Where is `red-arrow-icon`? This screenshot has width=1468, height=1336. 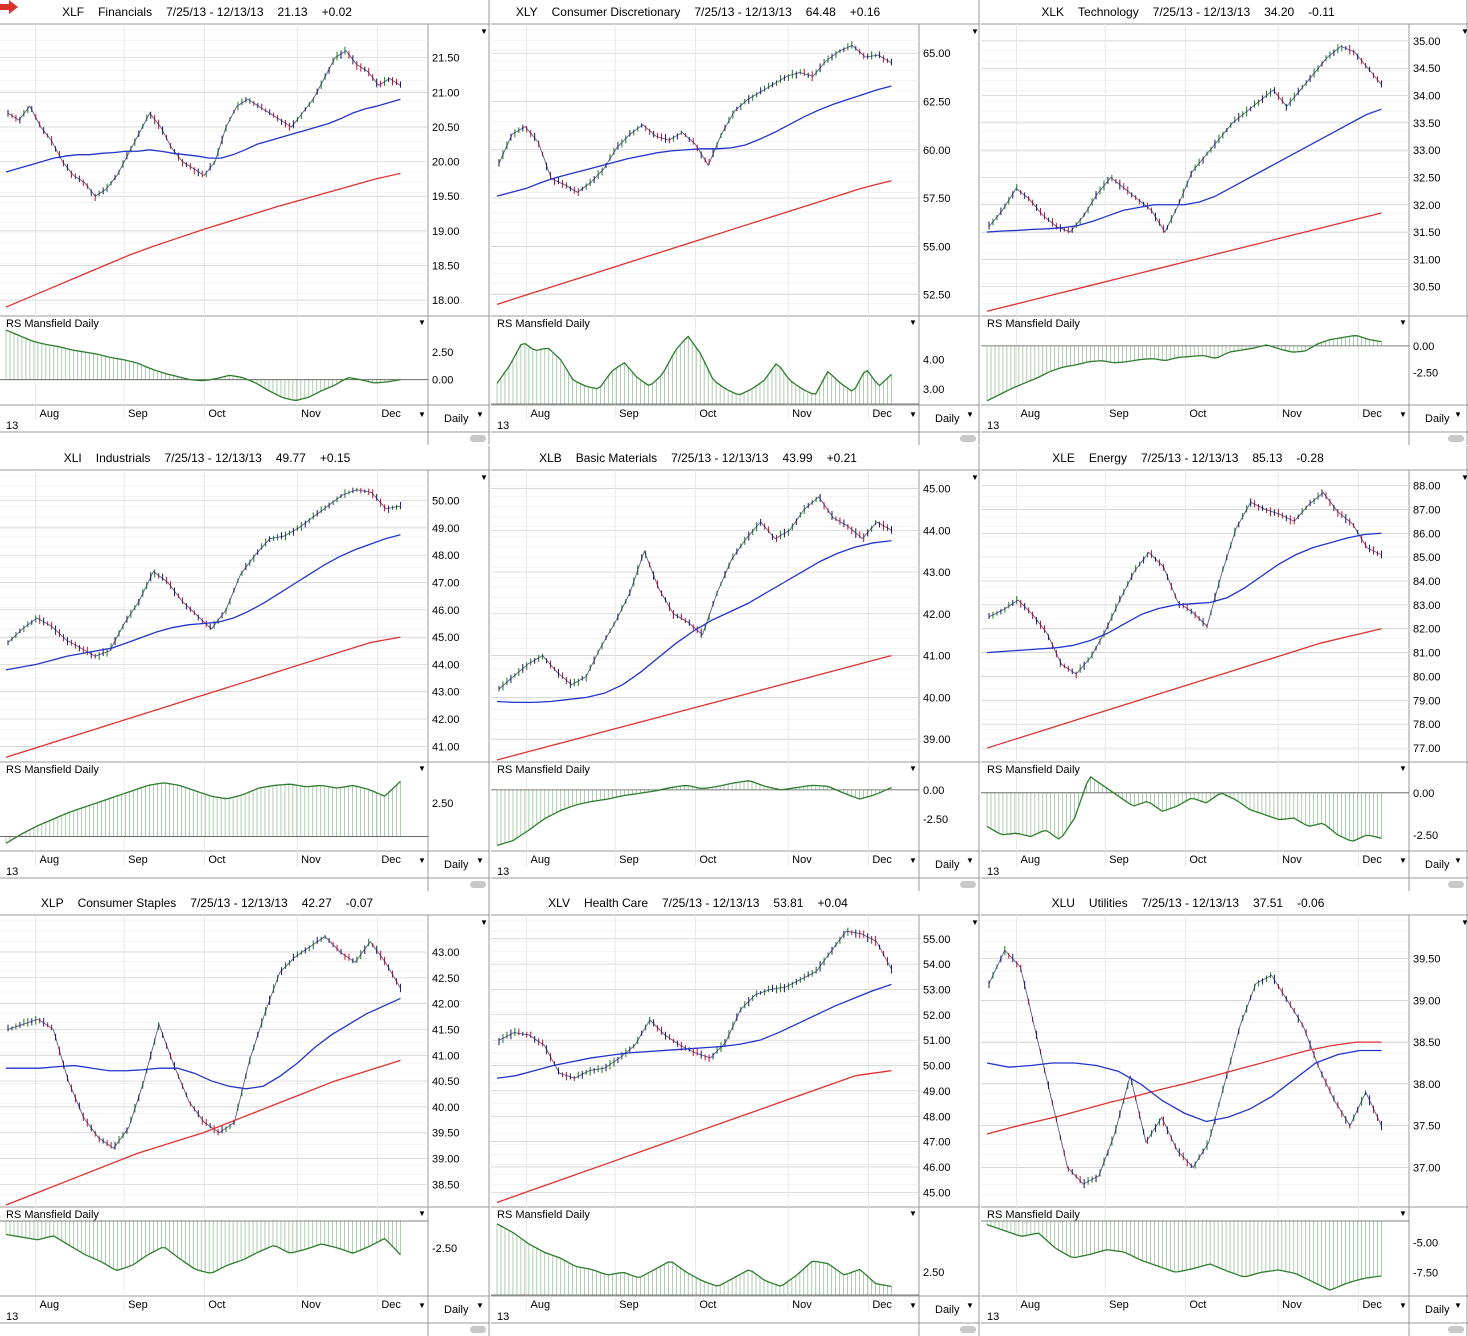
red-arrow-icon is located at coordinates (9, 7).